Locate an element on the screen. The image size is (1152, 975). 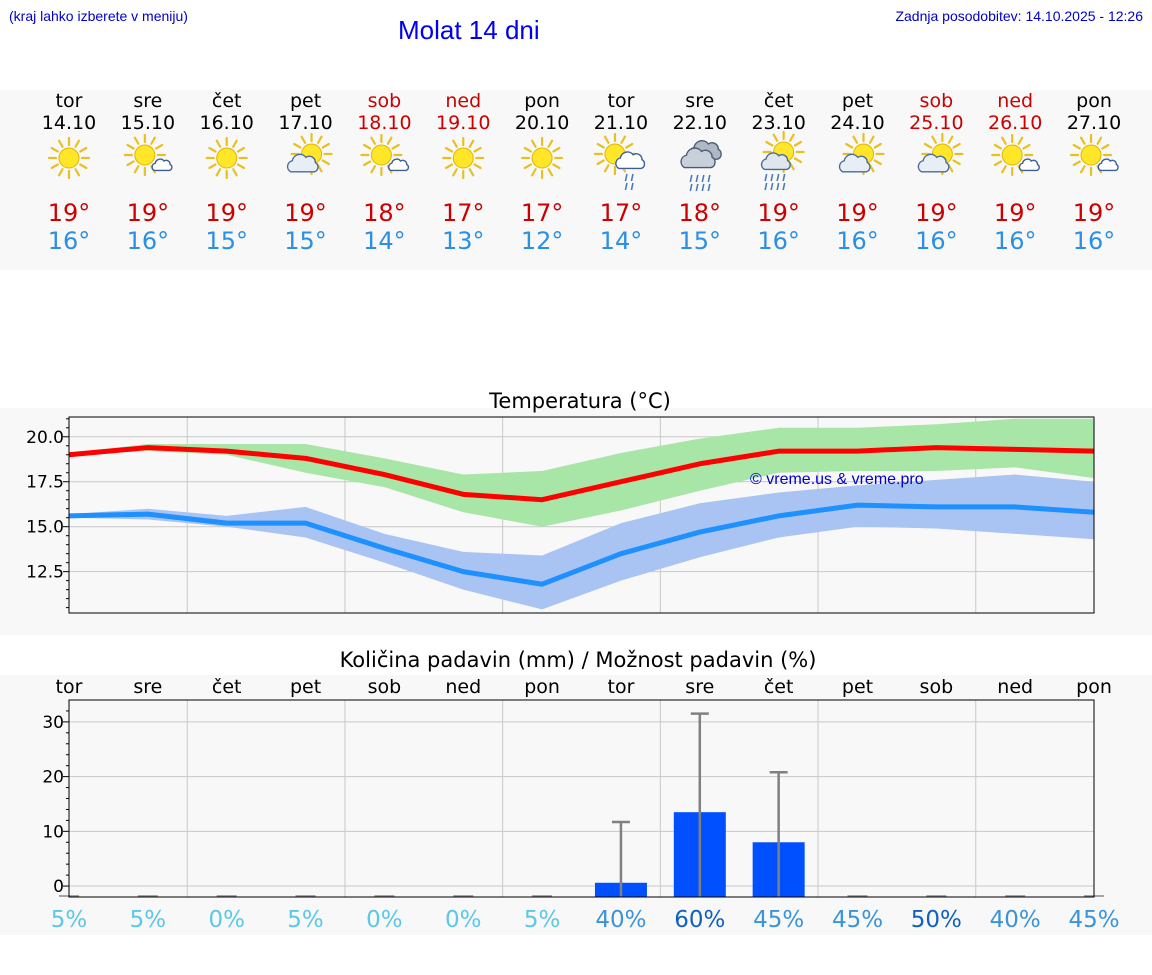
precipitation-probability-row: 5% 5% 0% 5% 0% 0% 5% 40% 60% 45% 45% 50% 40% 45% is located at coordinates (585, 920).